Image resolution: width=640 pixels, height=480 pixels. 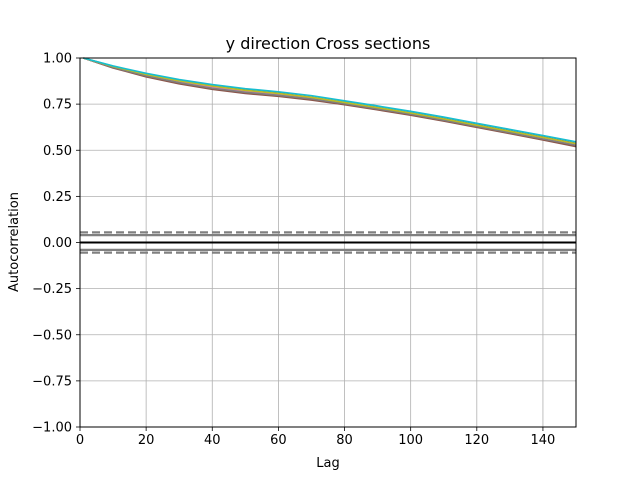 I want to click on x-tick-label: 0, so click(x=80, y=440).